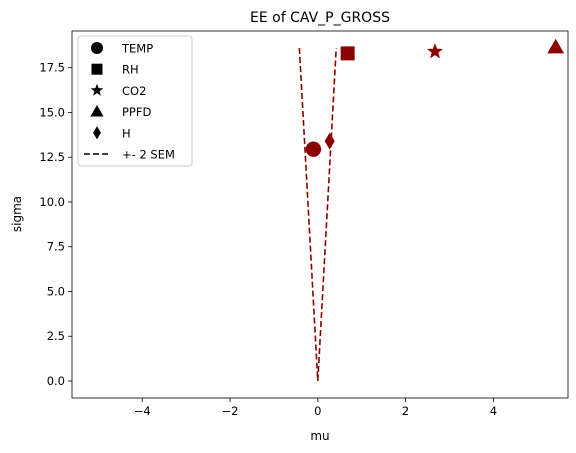  I want to click on x-axis-ticks: −4 −2 0 2 4, so click(315, 408).